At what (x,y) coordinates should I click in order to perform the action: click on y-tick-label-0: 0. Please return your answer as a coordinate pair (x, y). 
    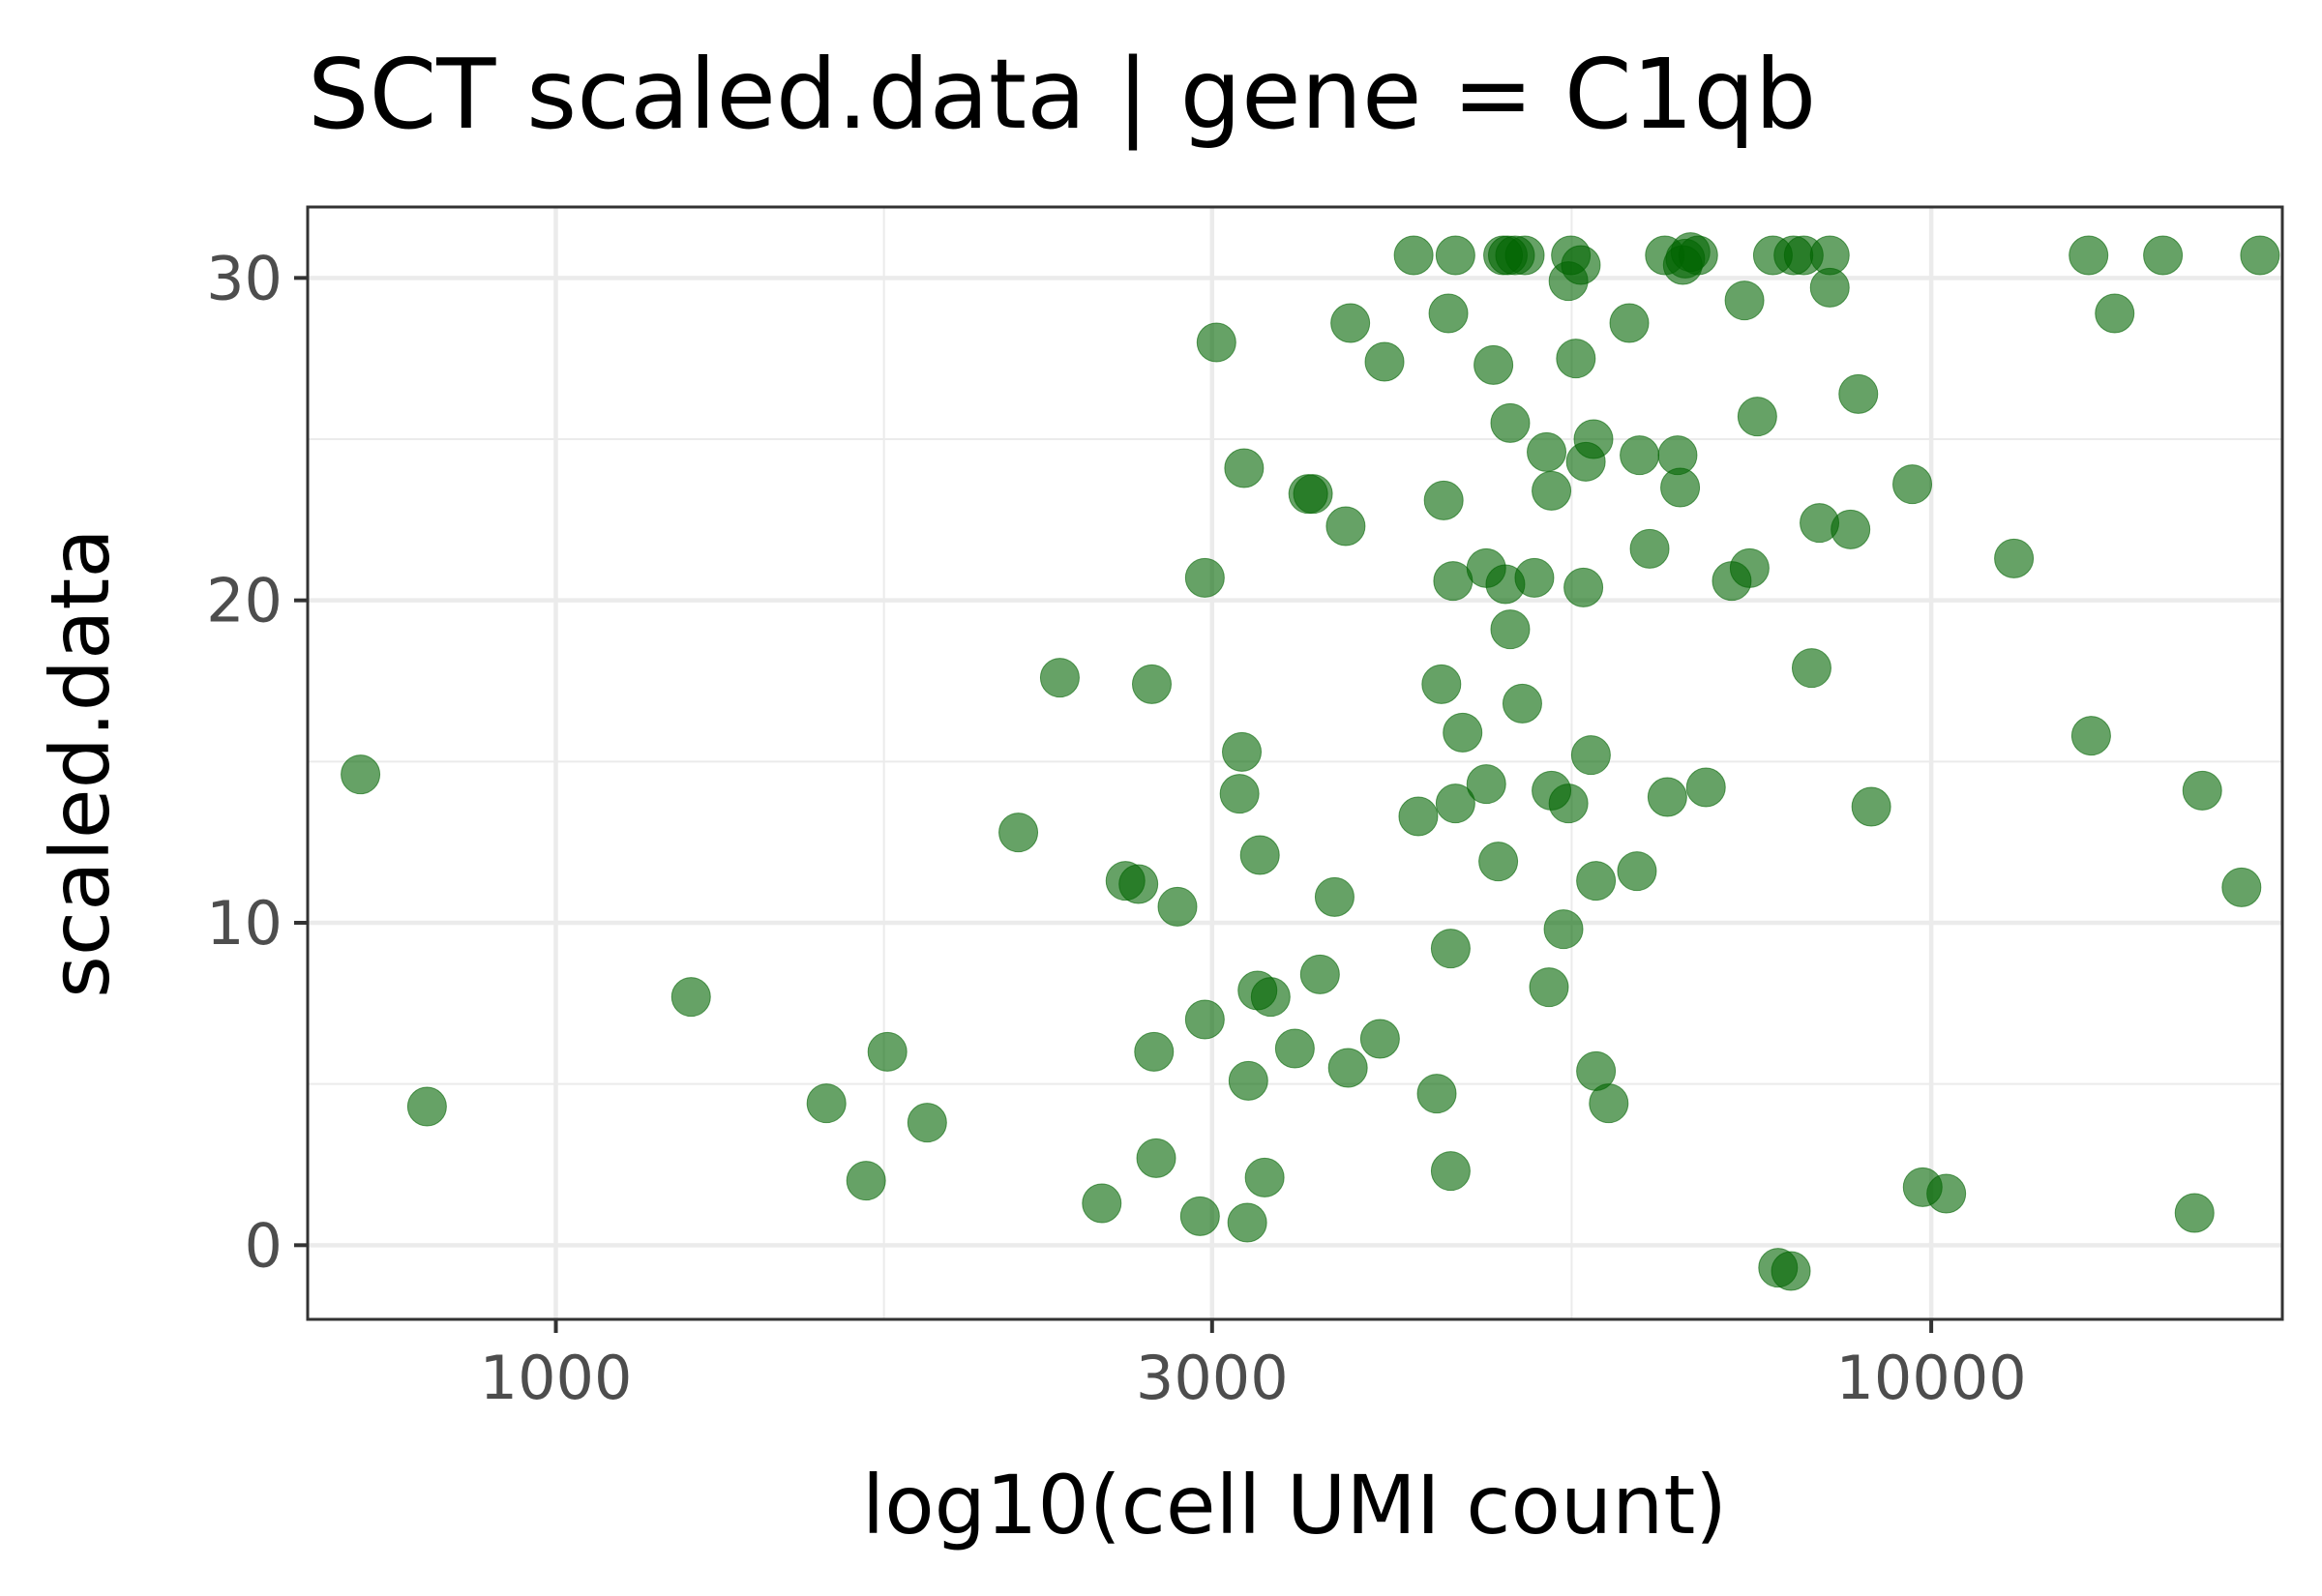
    Looking at the image, I should click on (264, 1245).